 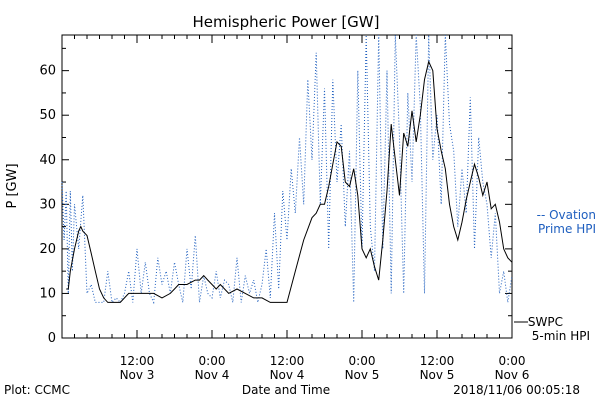 What do you see at coordinates (545, 322) in the screenshot?
I see `legend-swpc-line1: SWPC` at bounding box center [545, 322].